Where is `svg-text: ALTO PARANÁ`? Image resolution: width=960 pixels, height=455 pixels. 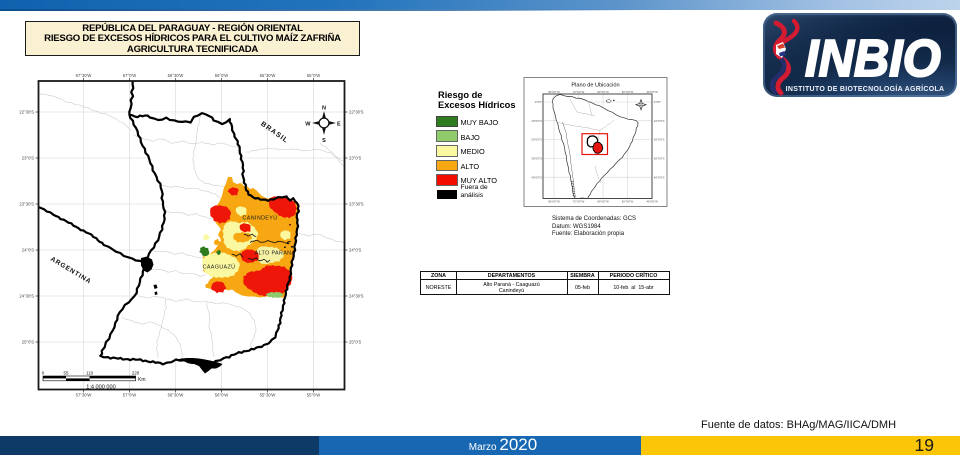
svg-text: ALTO PARANÁ is located at coordinates (275, 253).